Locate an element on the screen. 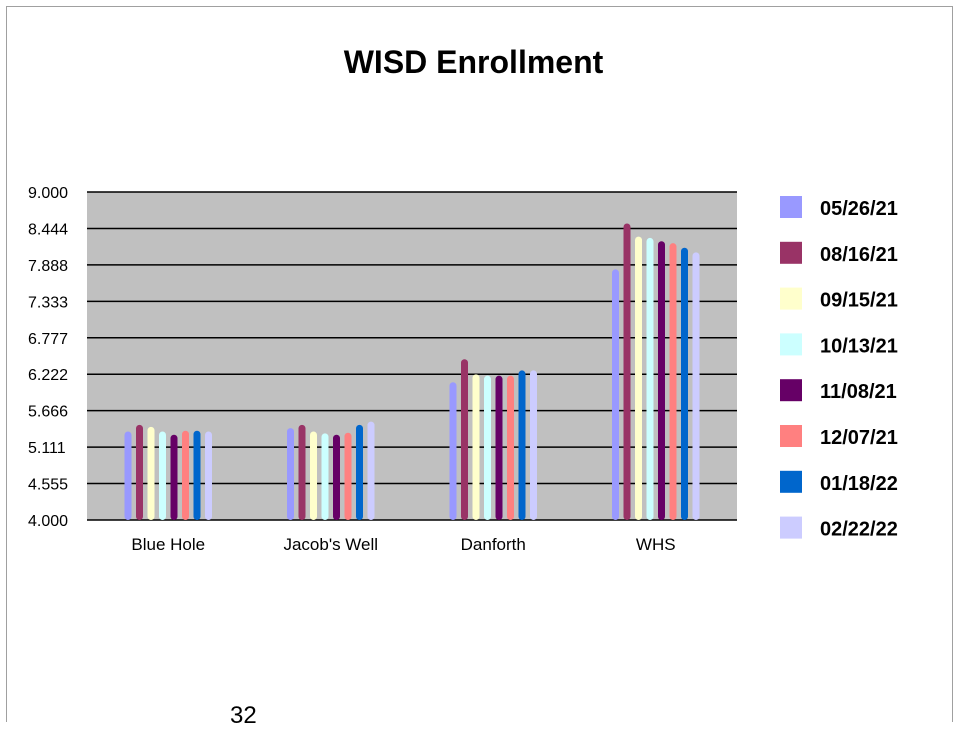  x-tick-label: Blue Hole is located at coordinates (168, 544).